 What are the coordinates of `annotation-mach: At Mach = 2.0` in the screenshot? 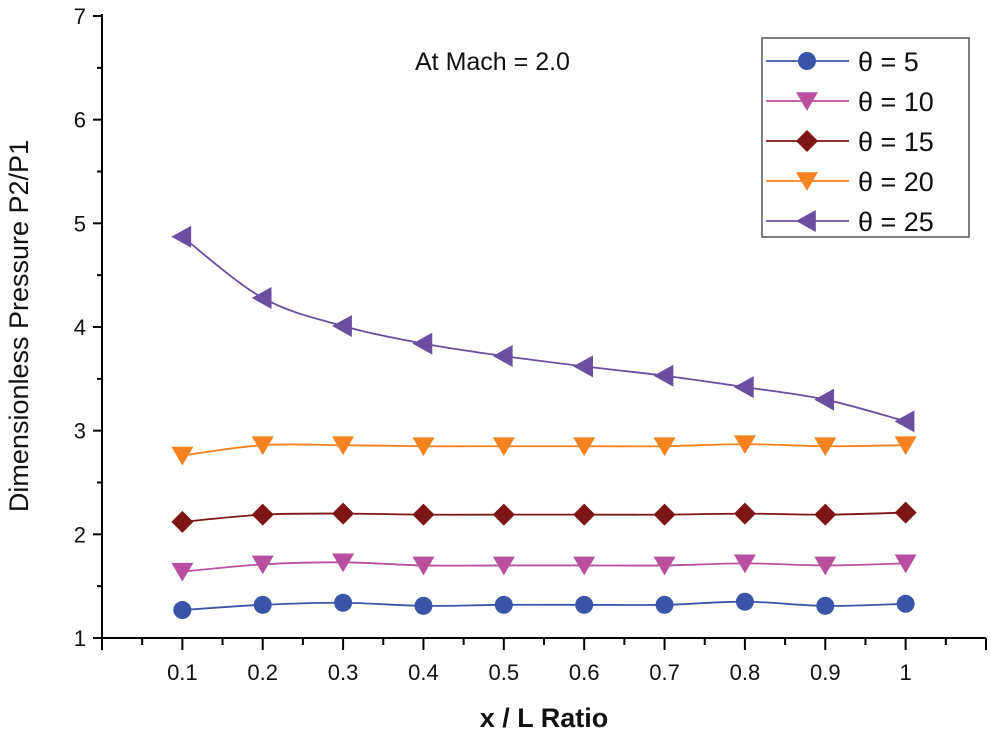 It's located at (492, 62).